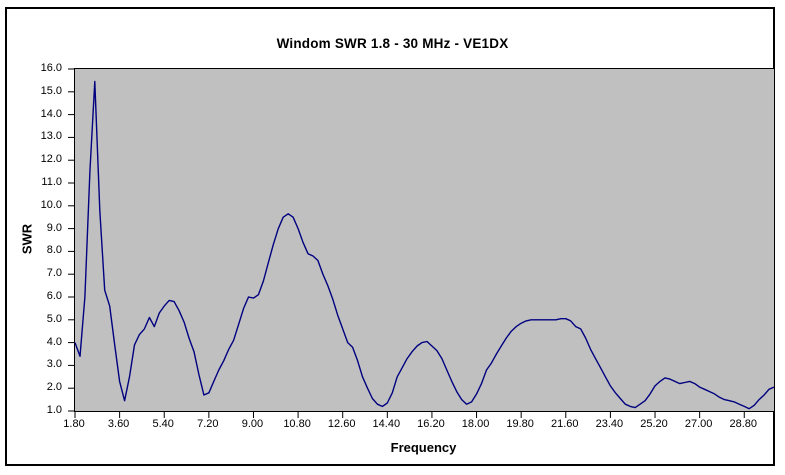  Describe the element at coordinates (520, 424) in the screenshot. I see `x-tick-label: 19.80` at that location.